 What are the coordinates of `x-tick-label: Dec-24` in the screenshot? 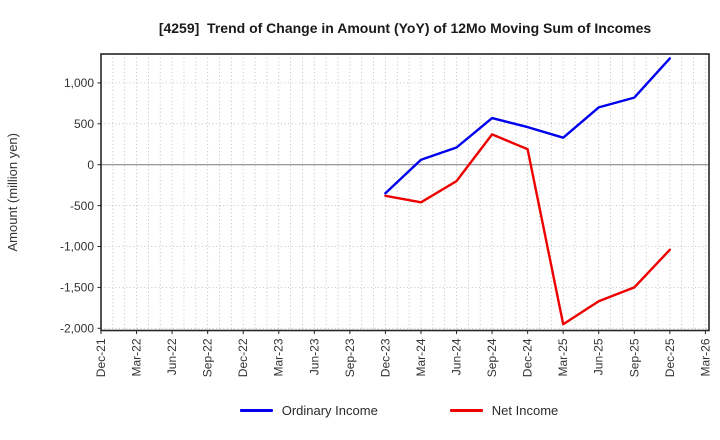 It's located at (528, 357).